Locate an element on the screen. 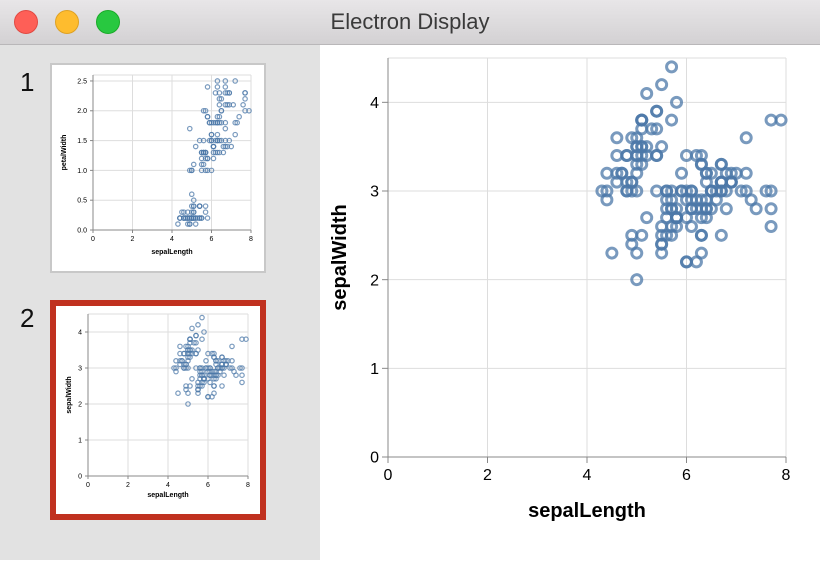  close-window-button is located at coordinates (26, 22).